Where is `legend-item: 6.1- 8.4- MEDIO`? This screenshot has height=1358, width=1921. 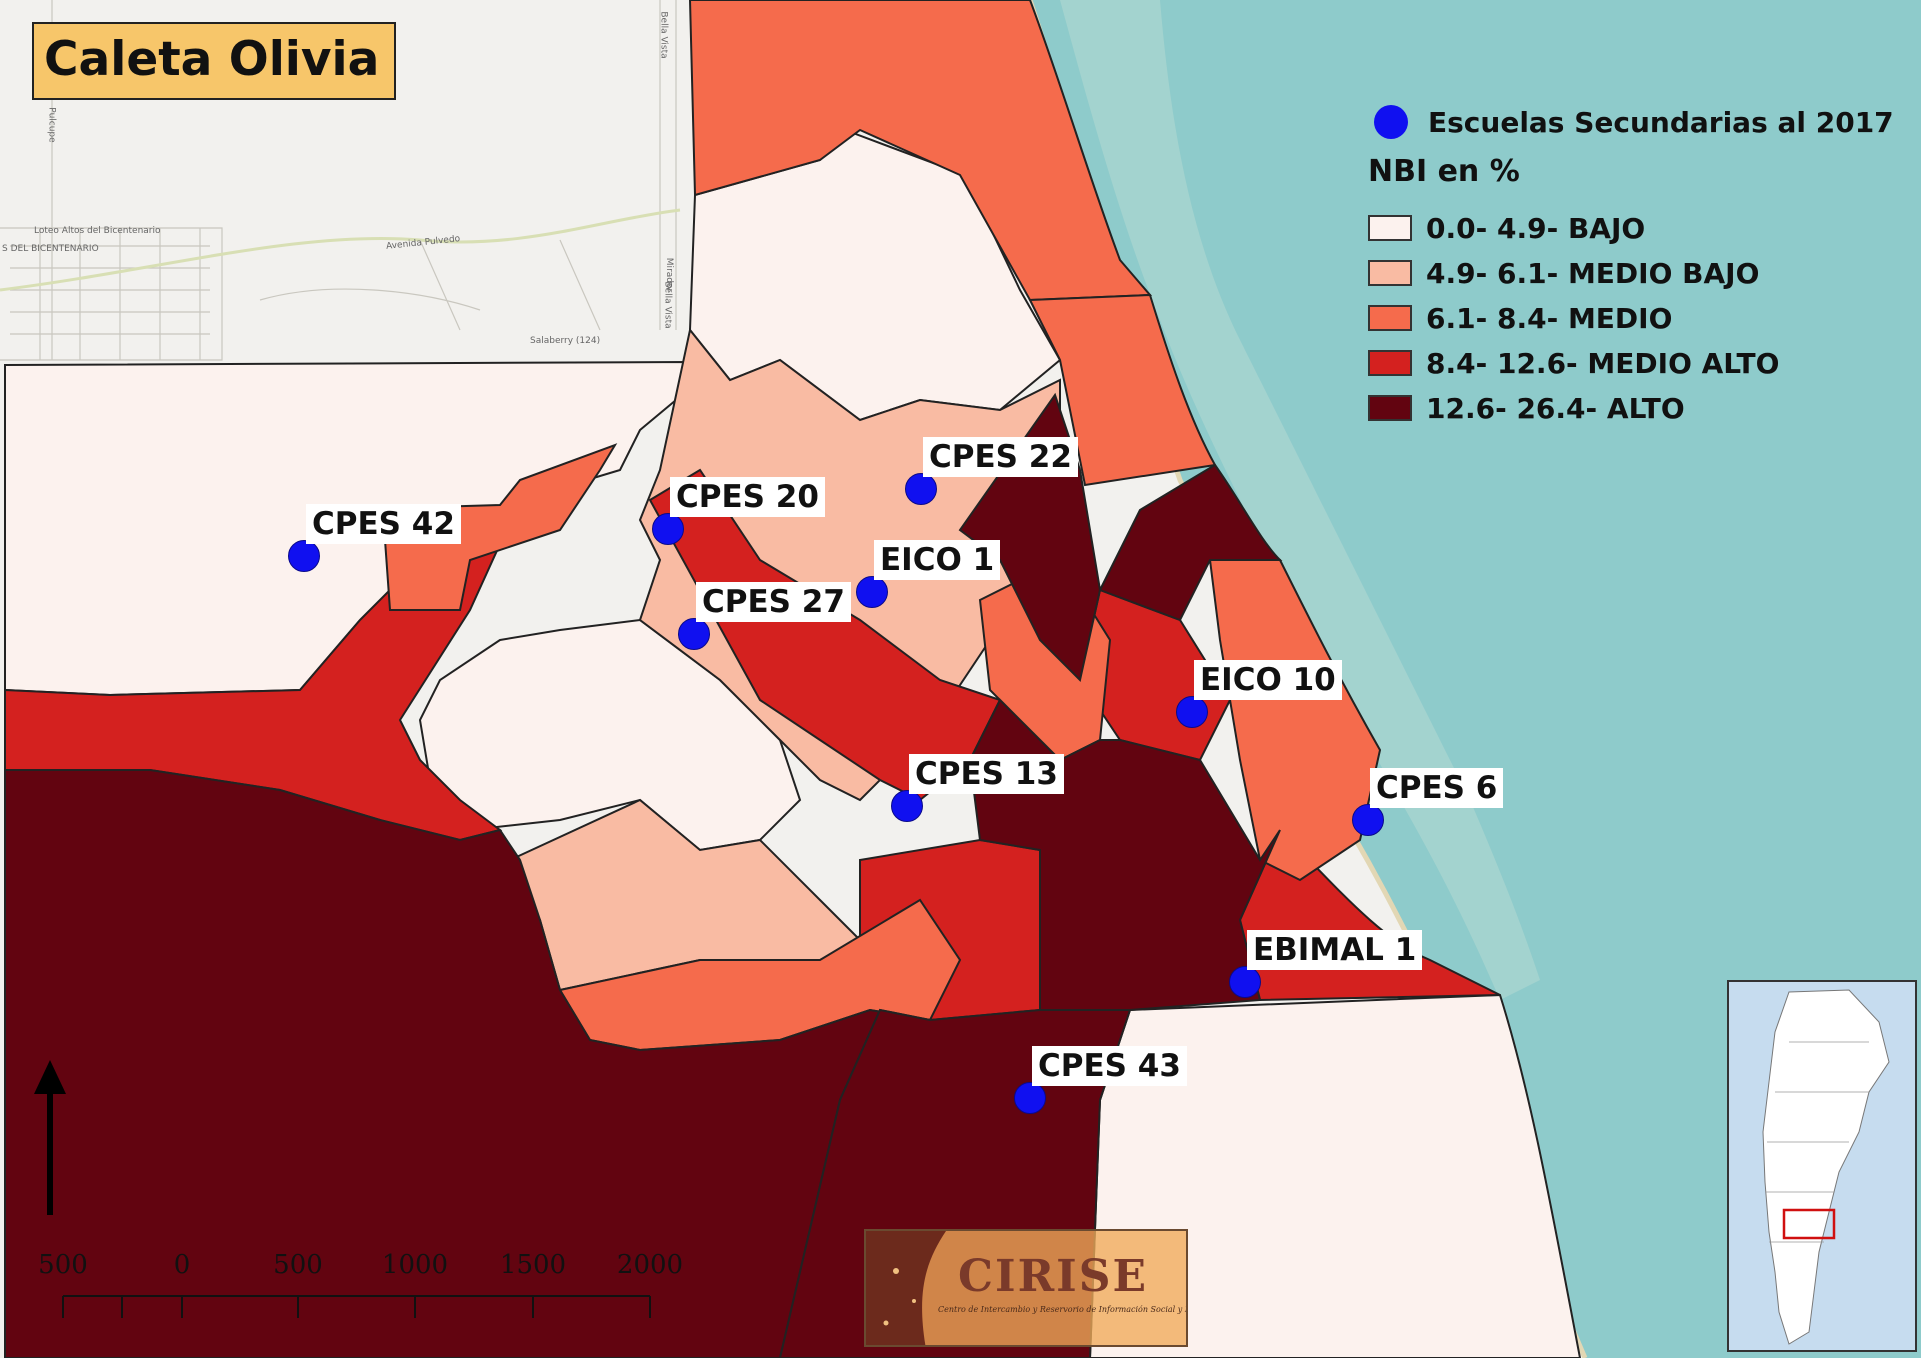 legend-item: 6.1- 8.4- MEDIO is located at coordinates (1520, 318).